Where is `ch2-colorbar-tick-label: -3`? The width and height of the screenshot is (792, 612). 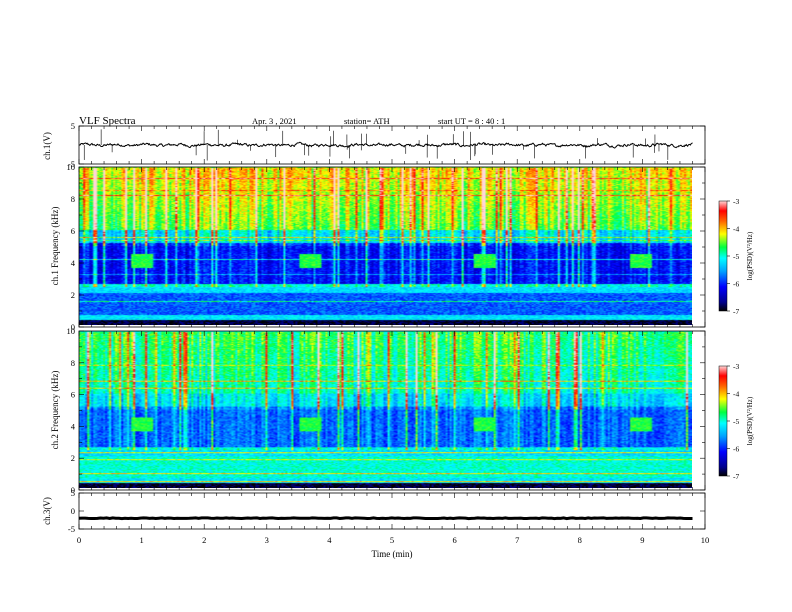 ch2-colorbar-tick-label: -3 is located at coordinates (736, 366).